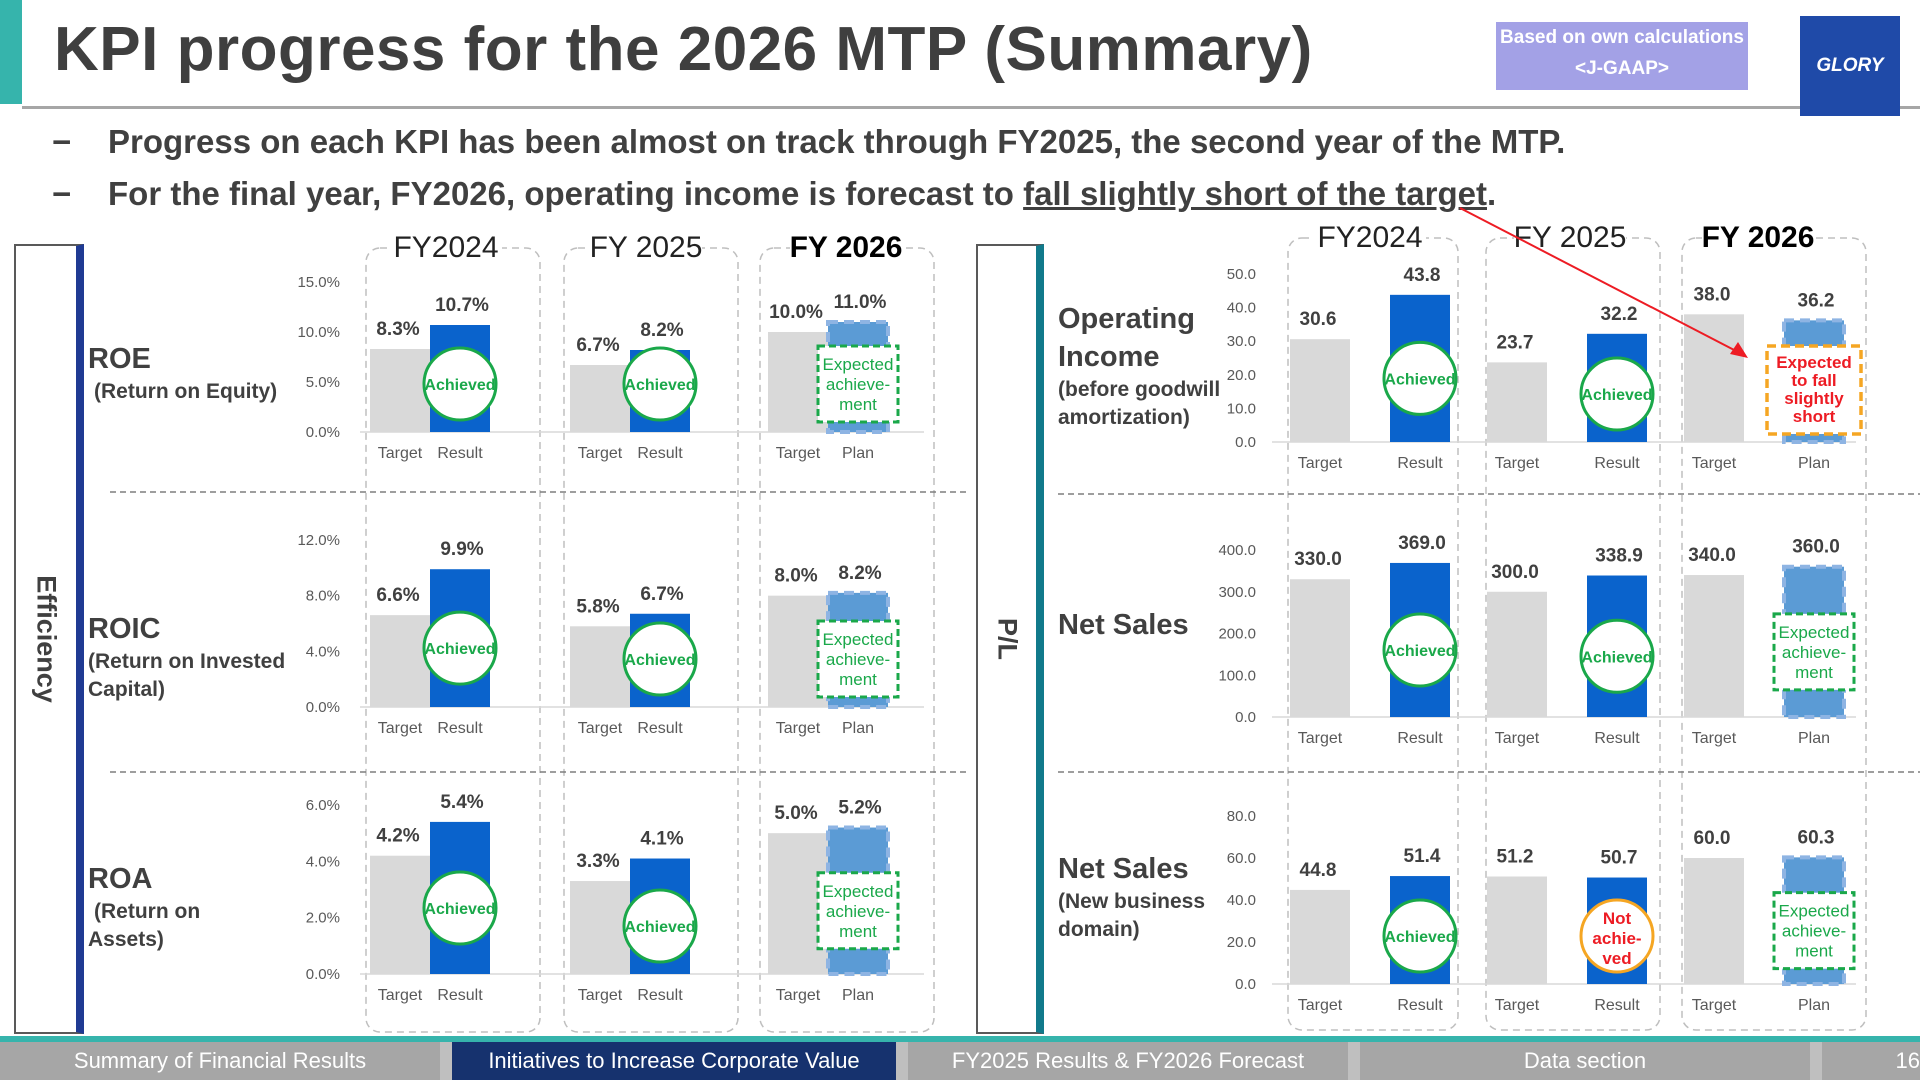  What do you see at coordinates (1241, 408) in the screenshot?
I see `y-tick-label: 10.0` at bounding box center [1241, 408].